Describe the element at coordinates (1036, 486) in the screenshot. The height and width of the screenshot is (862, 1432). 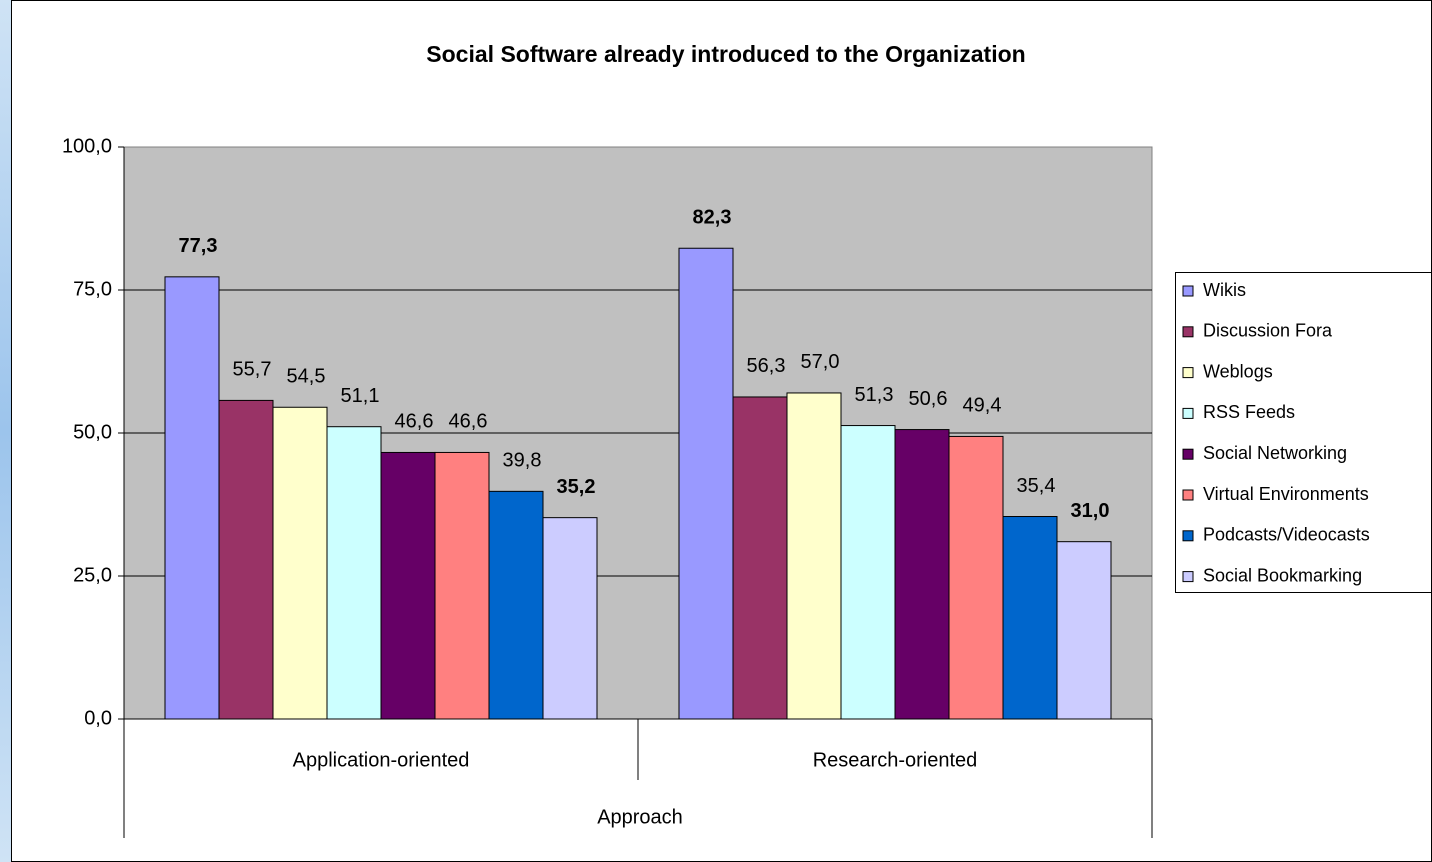
I see `data-label: 35,4` at that location.